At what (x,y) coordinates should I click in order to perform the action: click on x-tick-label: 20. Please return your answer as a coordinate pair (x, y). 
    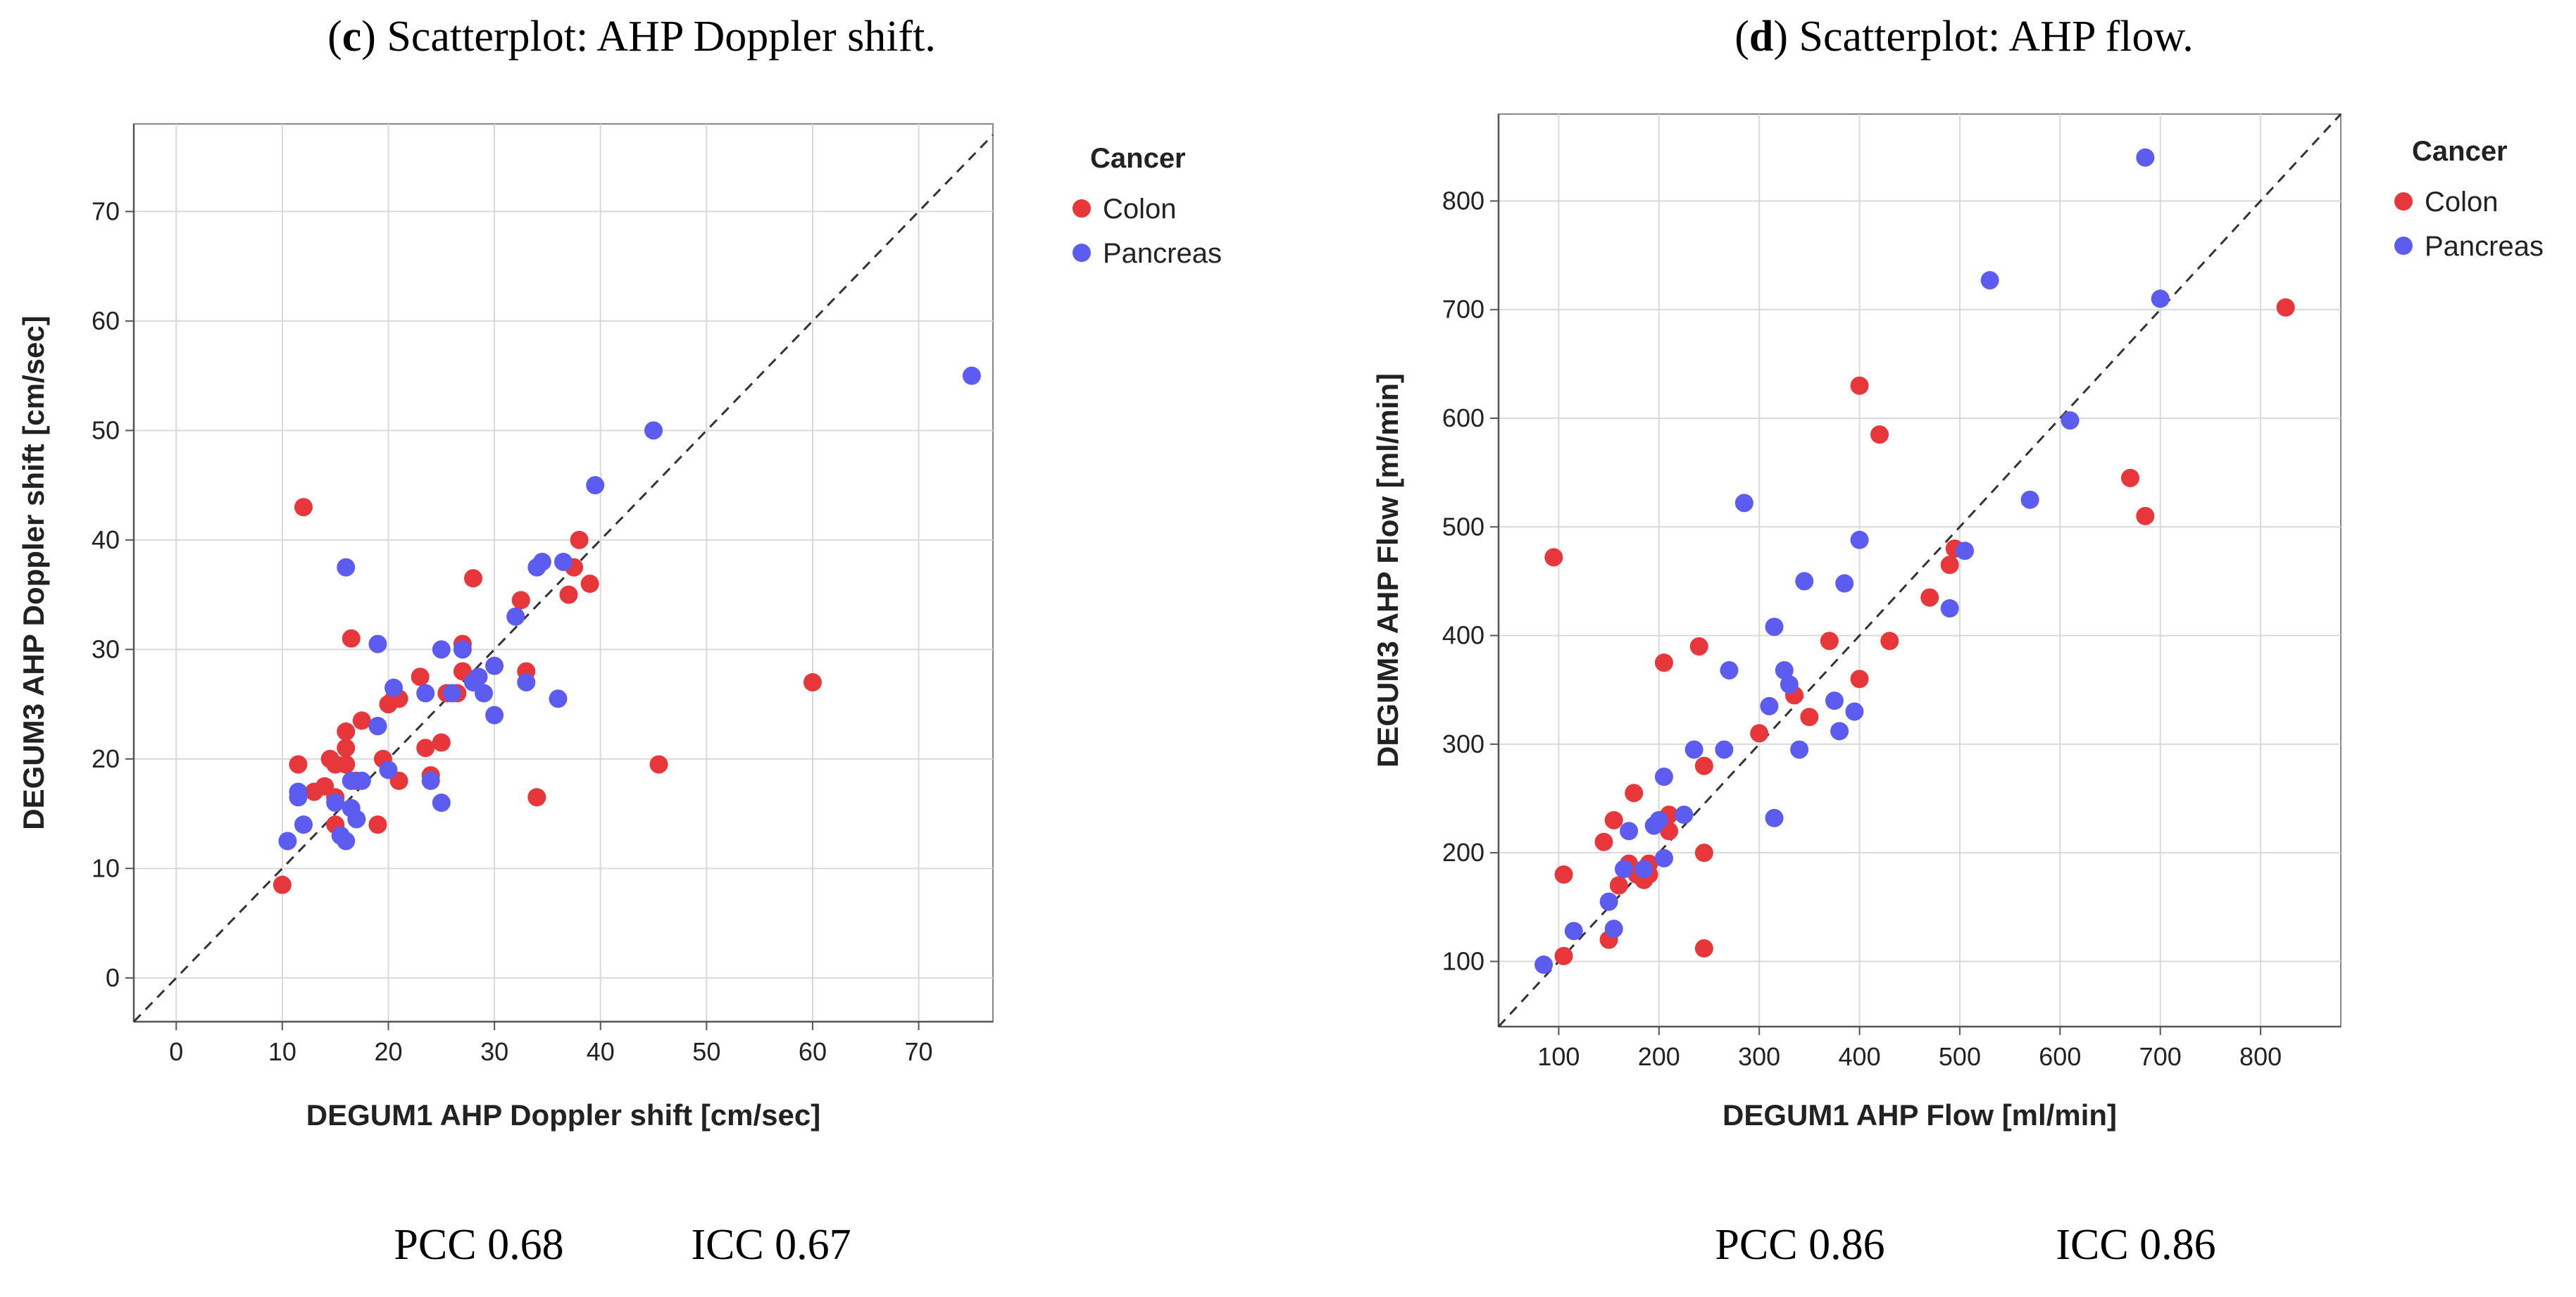
    Looking at the image, I should click on (388, 1051).